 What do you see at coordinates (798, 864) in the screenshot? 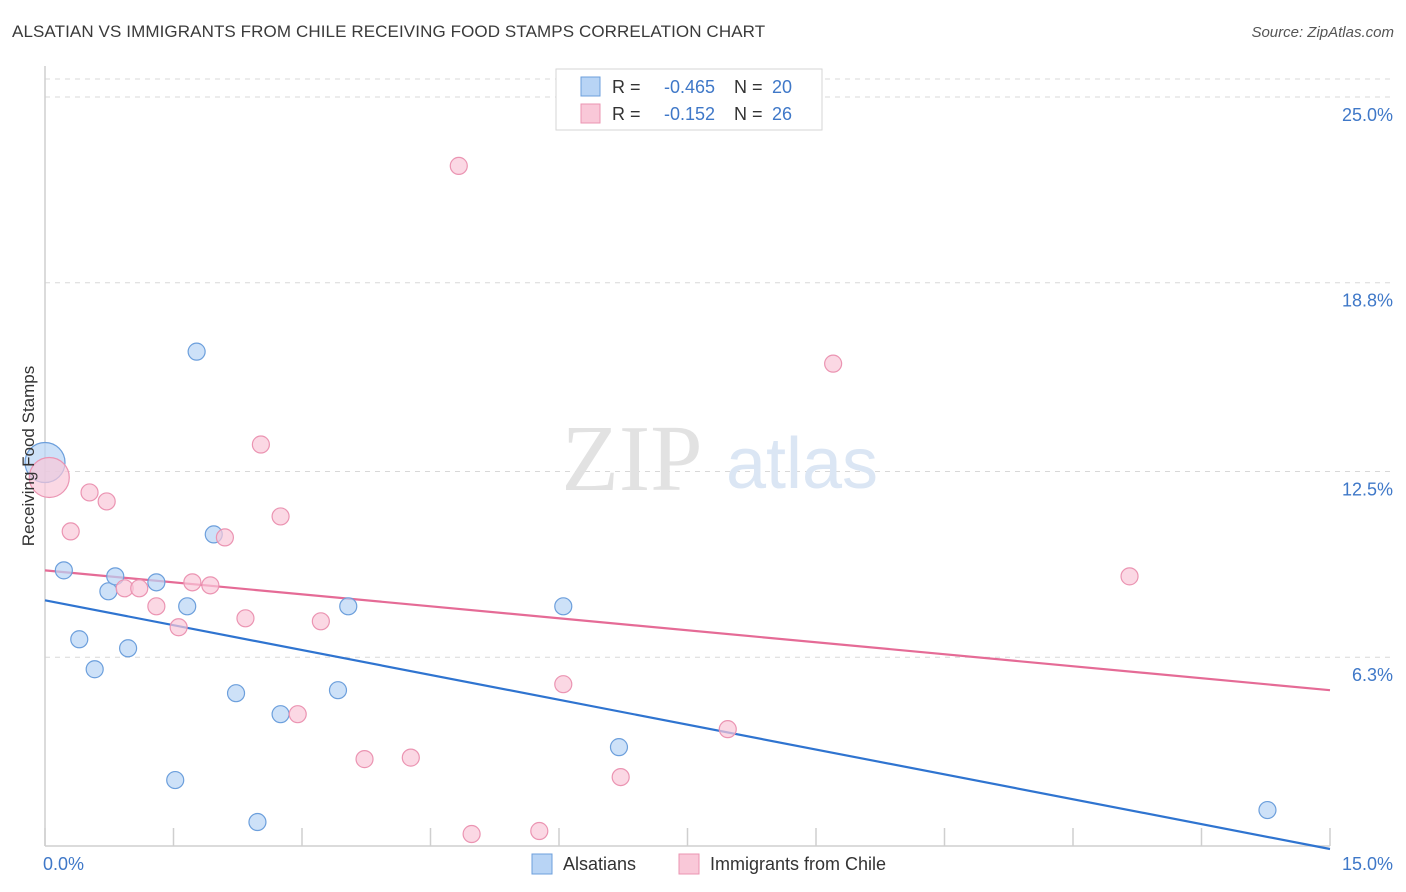
I see `legend-label-chile: Immigrants from Chile` at bounding box center [798, 864].